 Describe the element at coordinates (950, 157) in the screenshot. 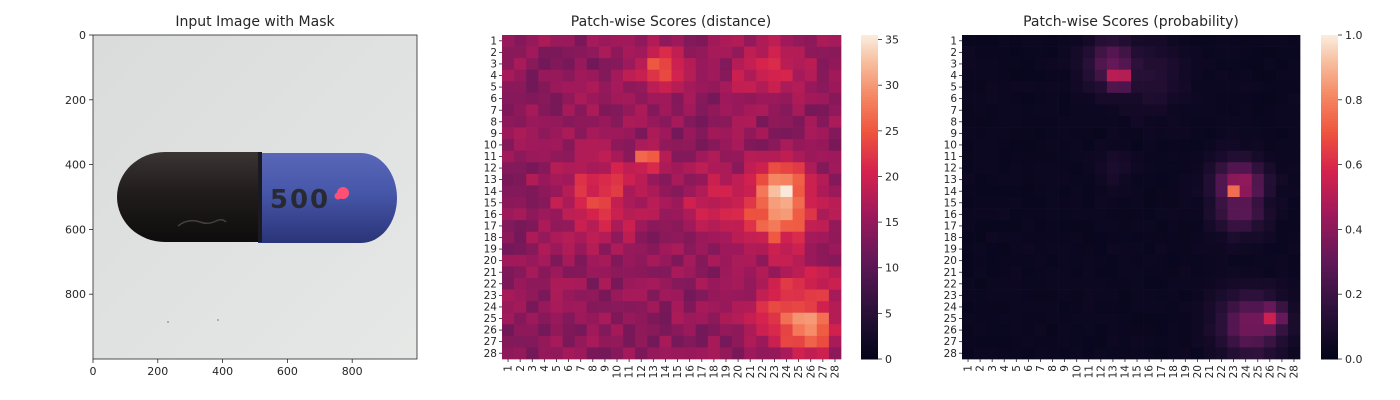

I see `row-tick-label: 11` at that location.